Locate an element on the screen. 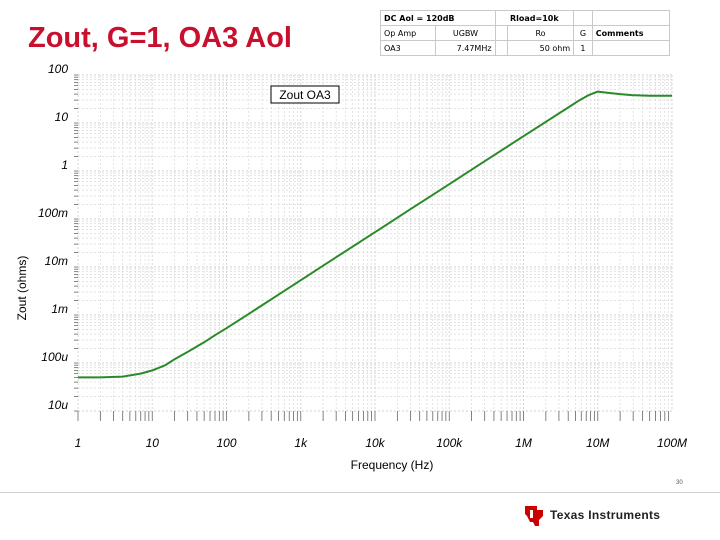 Image resolution: width=720 pixels, height=540 pixels. header-g: G is located at coordinates (583, 33).